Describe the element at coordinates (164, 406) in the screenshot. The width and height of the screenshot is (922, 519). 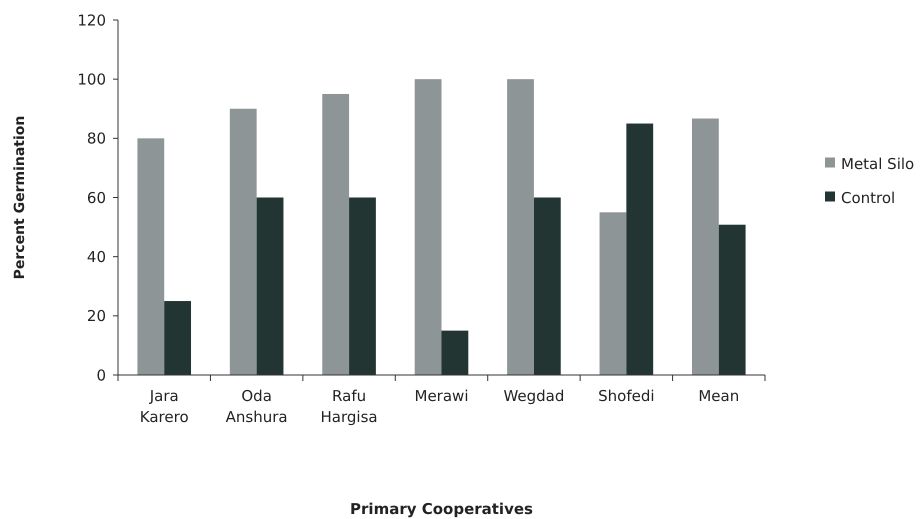
I see `x-tick-label: Jara Karero` at that location.